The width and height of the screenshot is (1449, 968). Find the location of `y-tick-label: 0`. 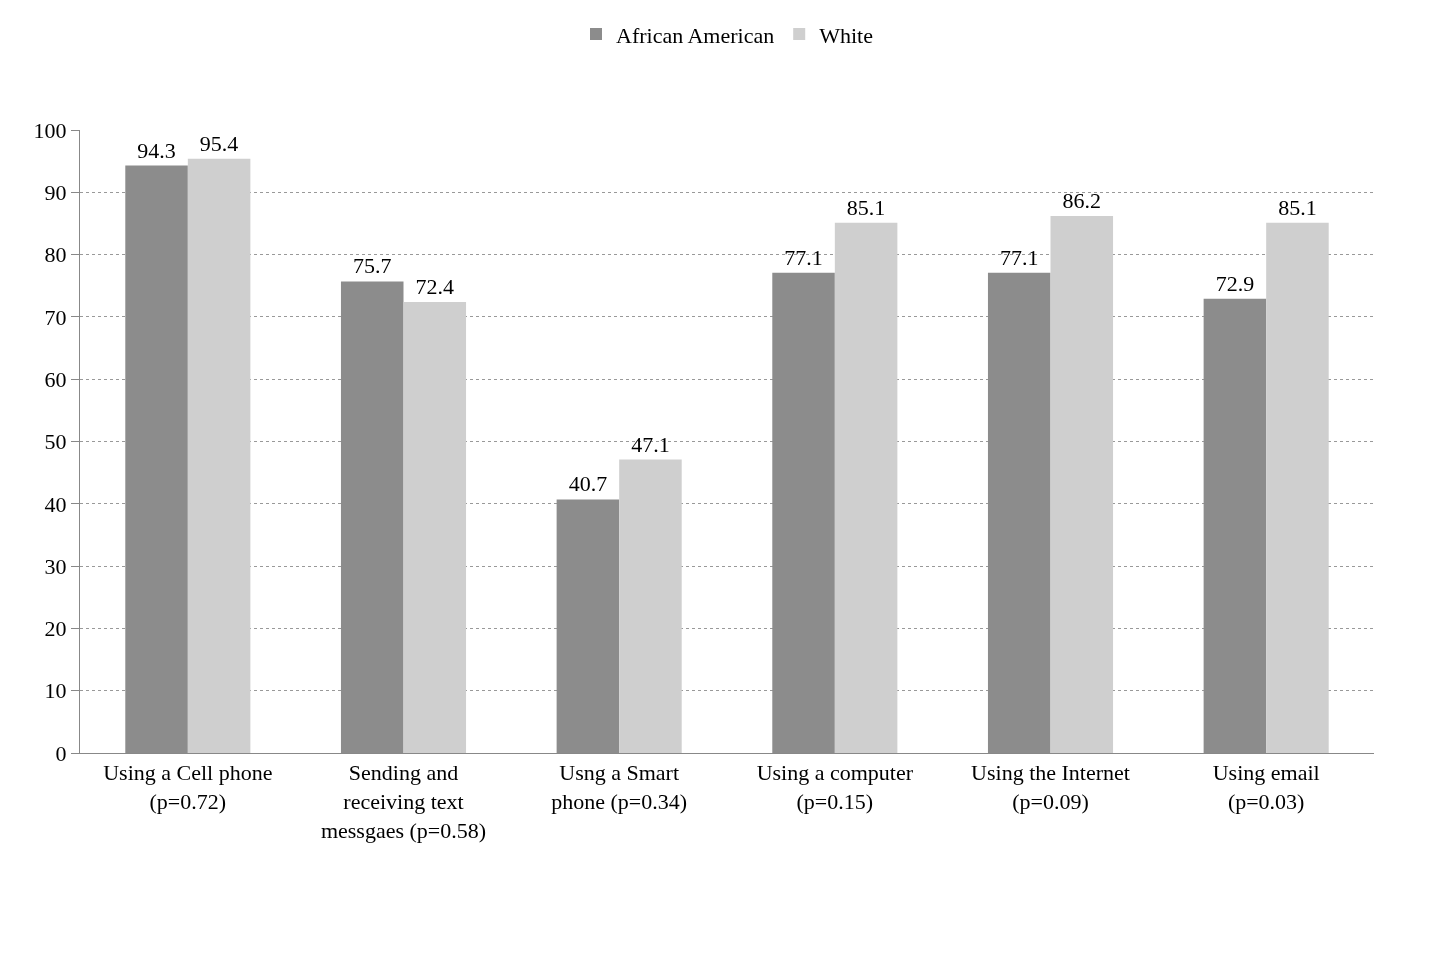

y-tick-label: 0 is located at coordinates (61, 753).